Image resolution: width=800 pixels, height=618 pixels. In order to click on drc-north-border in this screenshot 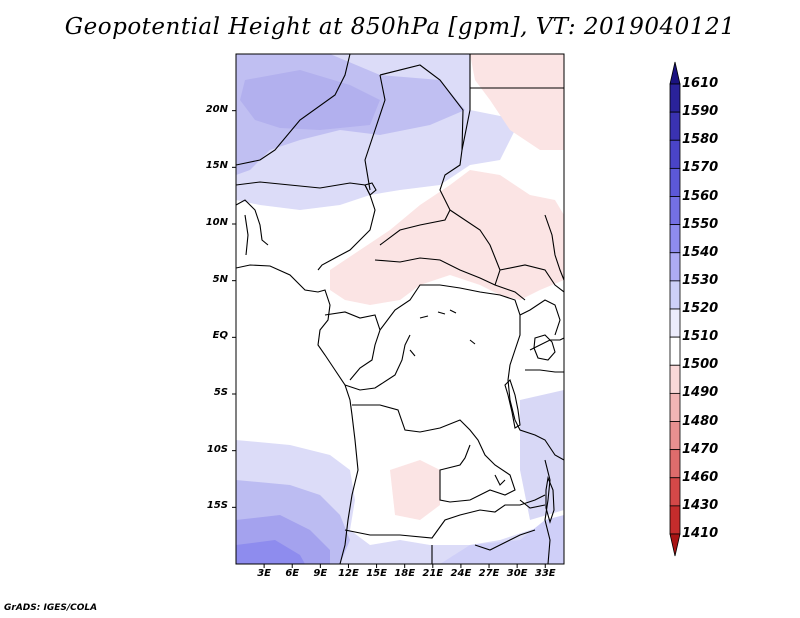, I will do `click(450, 352)`.